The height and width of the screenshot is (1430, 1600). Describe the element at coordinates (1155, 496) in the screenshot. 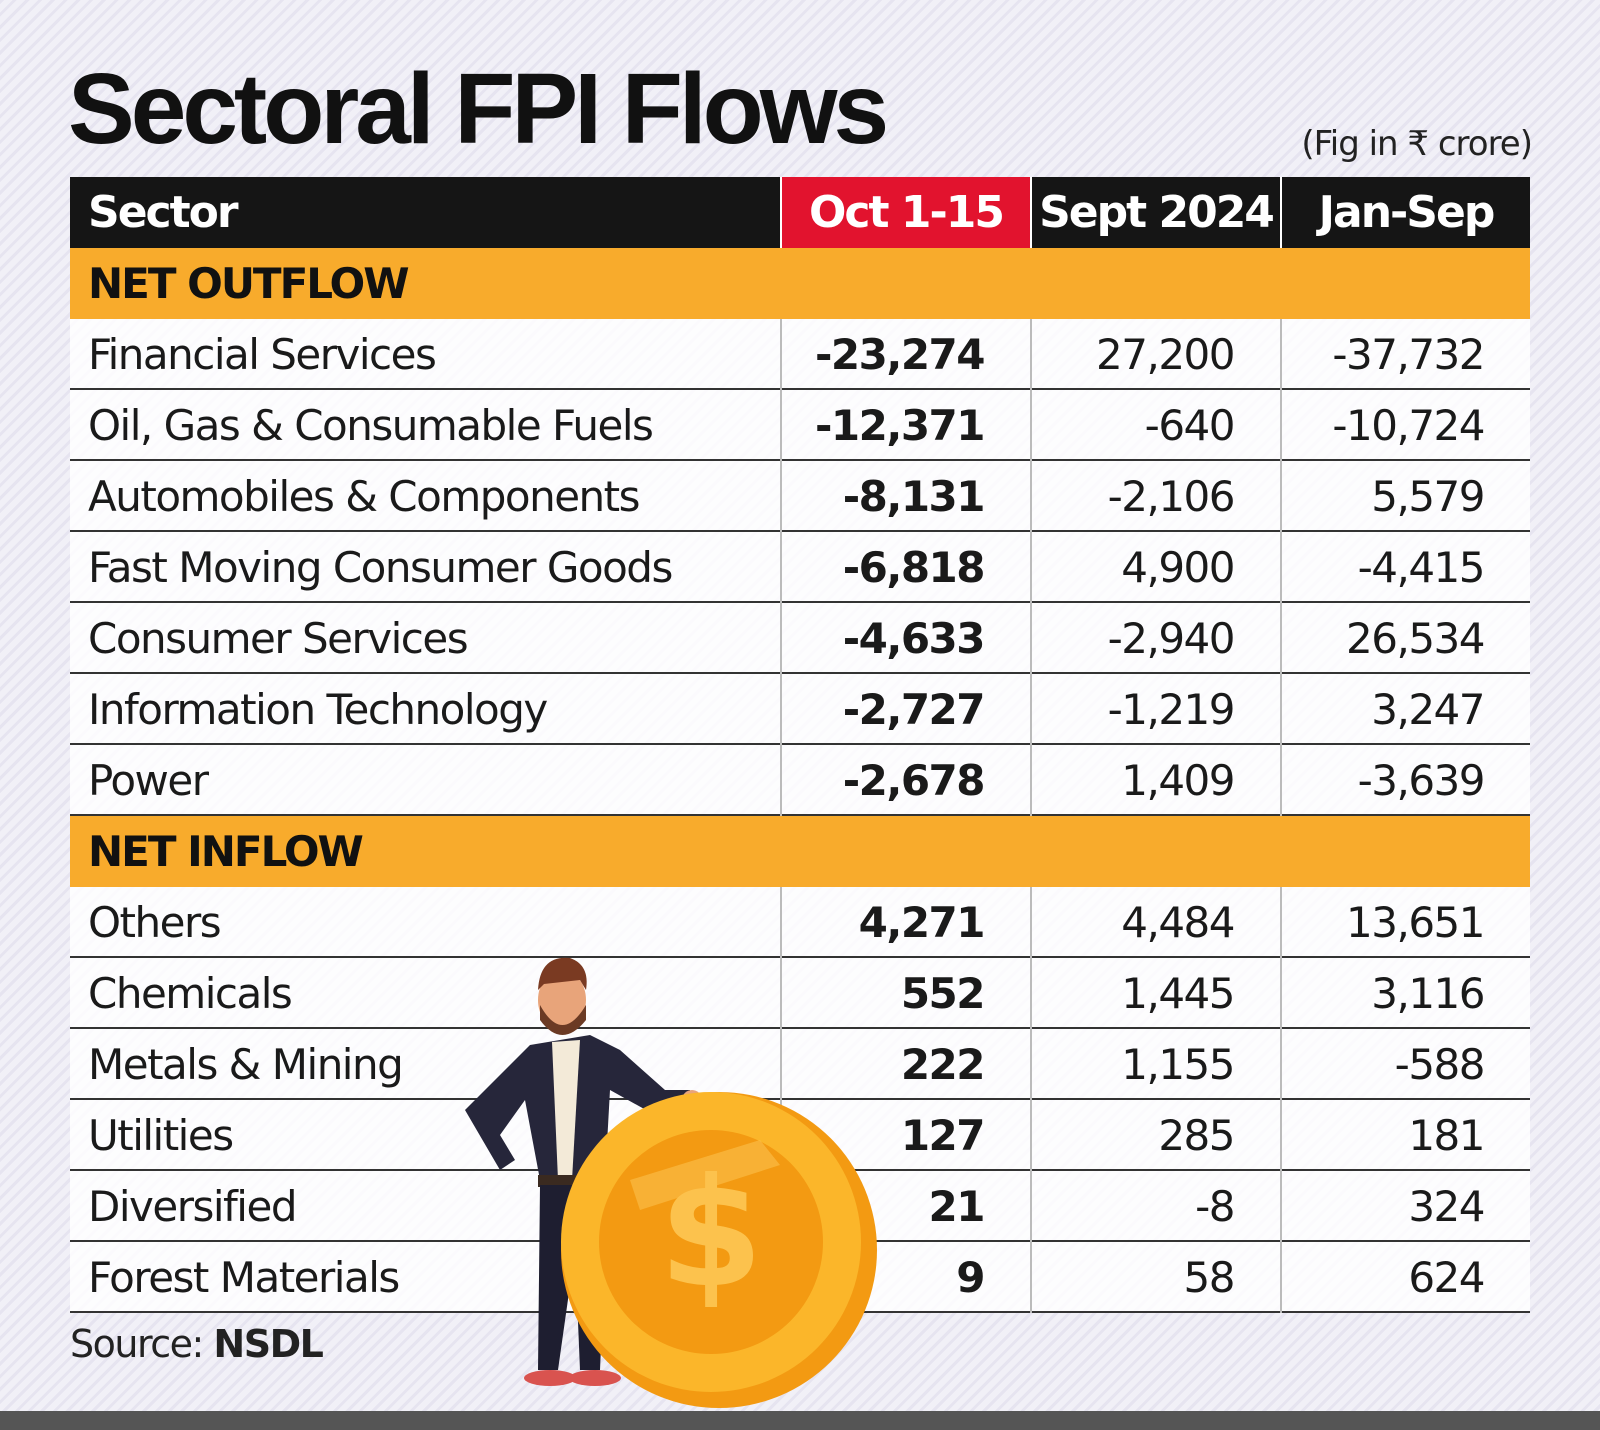

I see `value-cell: -2,106` at that location.